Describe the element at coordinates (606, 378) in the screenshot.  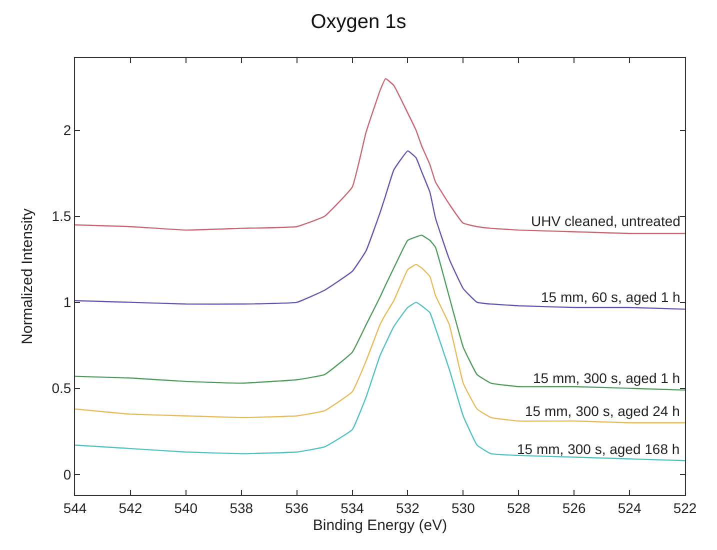
I see `series-label: 15 mm, 300 s, aged 1 h` at that location.